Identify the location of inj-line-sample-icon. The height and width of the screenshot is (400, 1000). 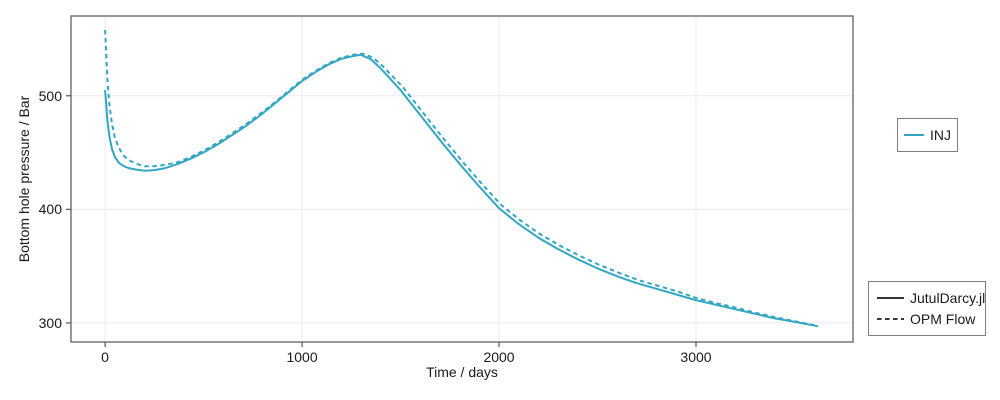
(914, 135).